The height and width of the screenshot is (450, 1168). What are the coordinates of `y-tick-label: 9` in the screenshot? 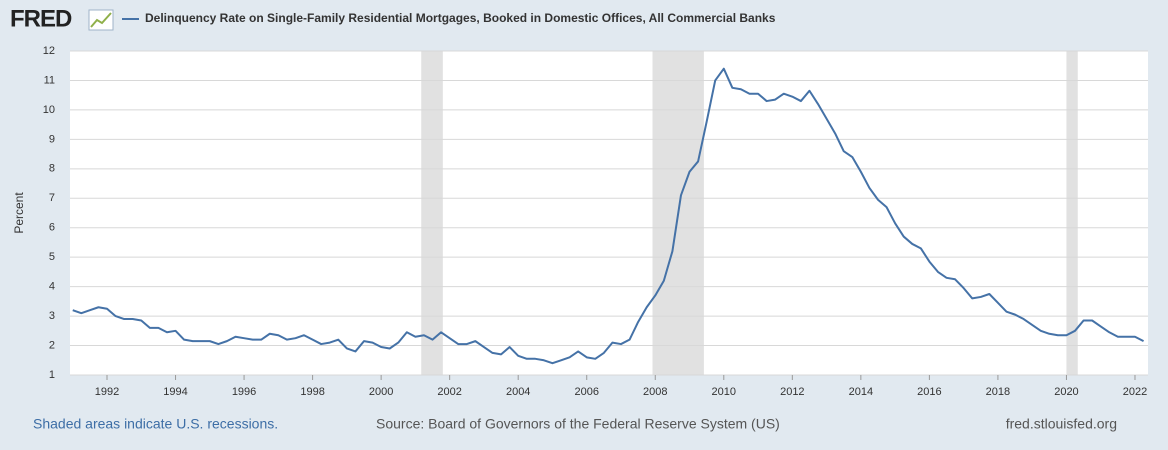 It's located at (52, 139).